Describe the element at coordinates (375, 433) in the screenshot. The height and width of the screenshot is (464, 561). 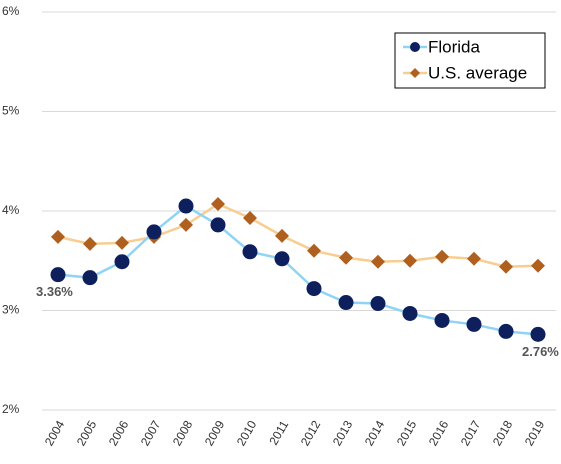
I see `x-tick-label: 2014` at that location.